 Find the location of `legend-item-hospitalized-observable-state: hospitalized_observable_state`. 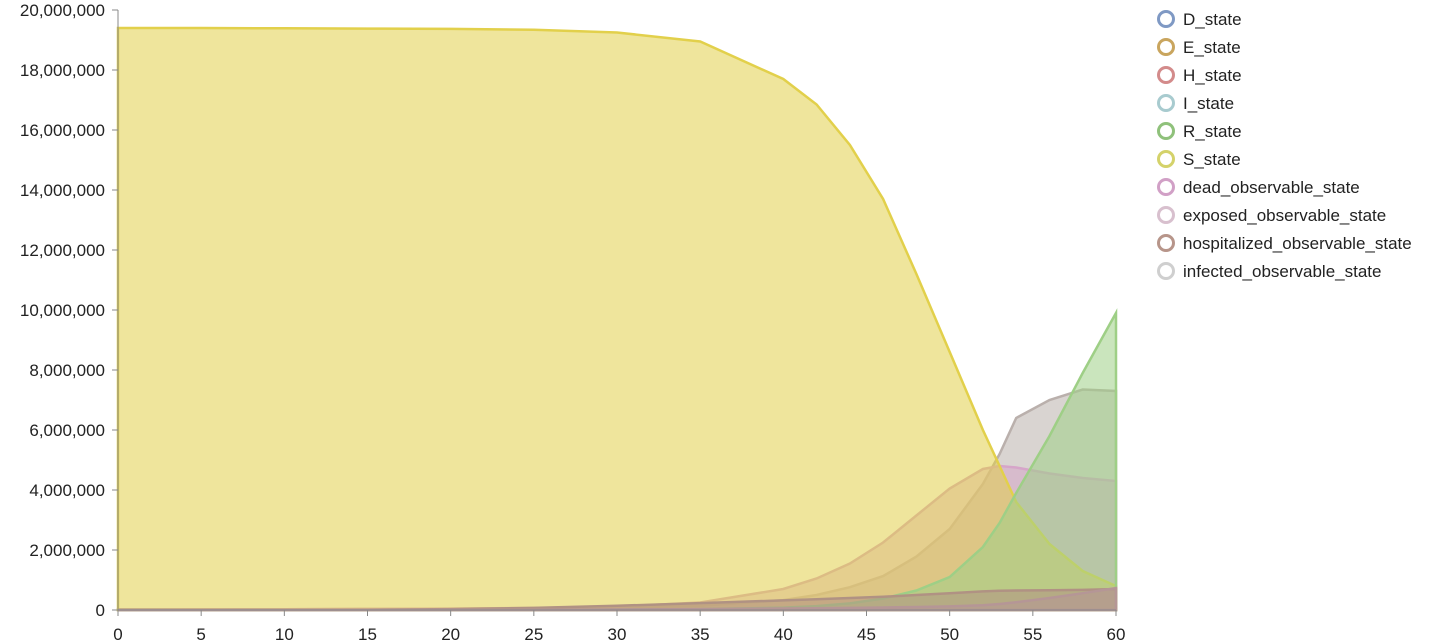

legend-item-hospitalized-observable-state: hospitalized_observable_state is located at coordinates (1284, 243).